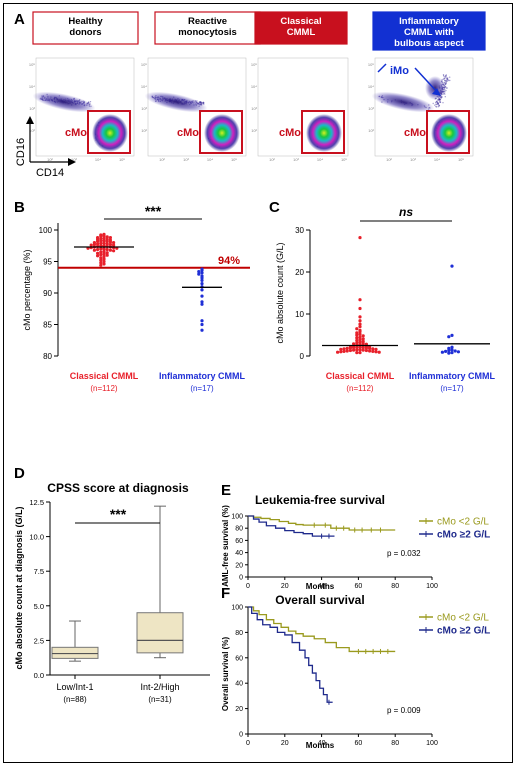  What do you see at coordinates (299, 314) in the screenshot?
I see `ytick-label: 10` at bounding box center [299, 314].